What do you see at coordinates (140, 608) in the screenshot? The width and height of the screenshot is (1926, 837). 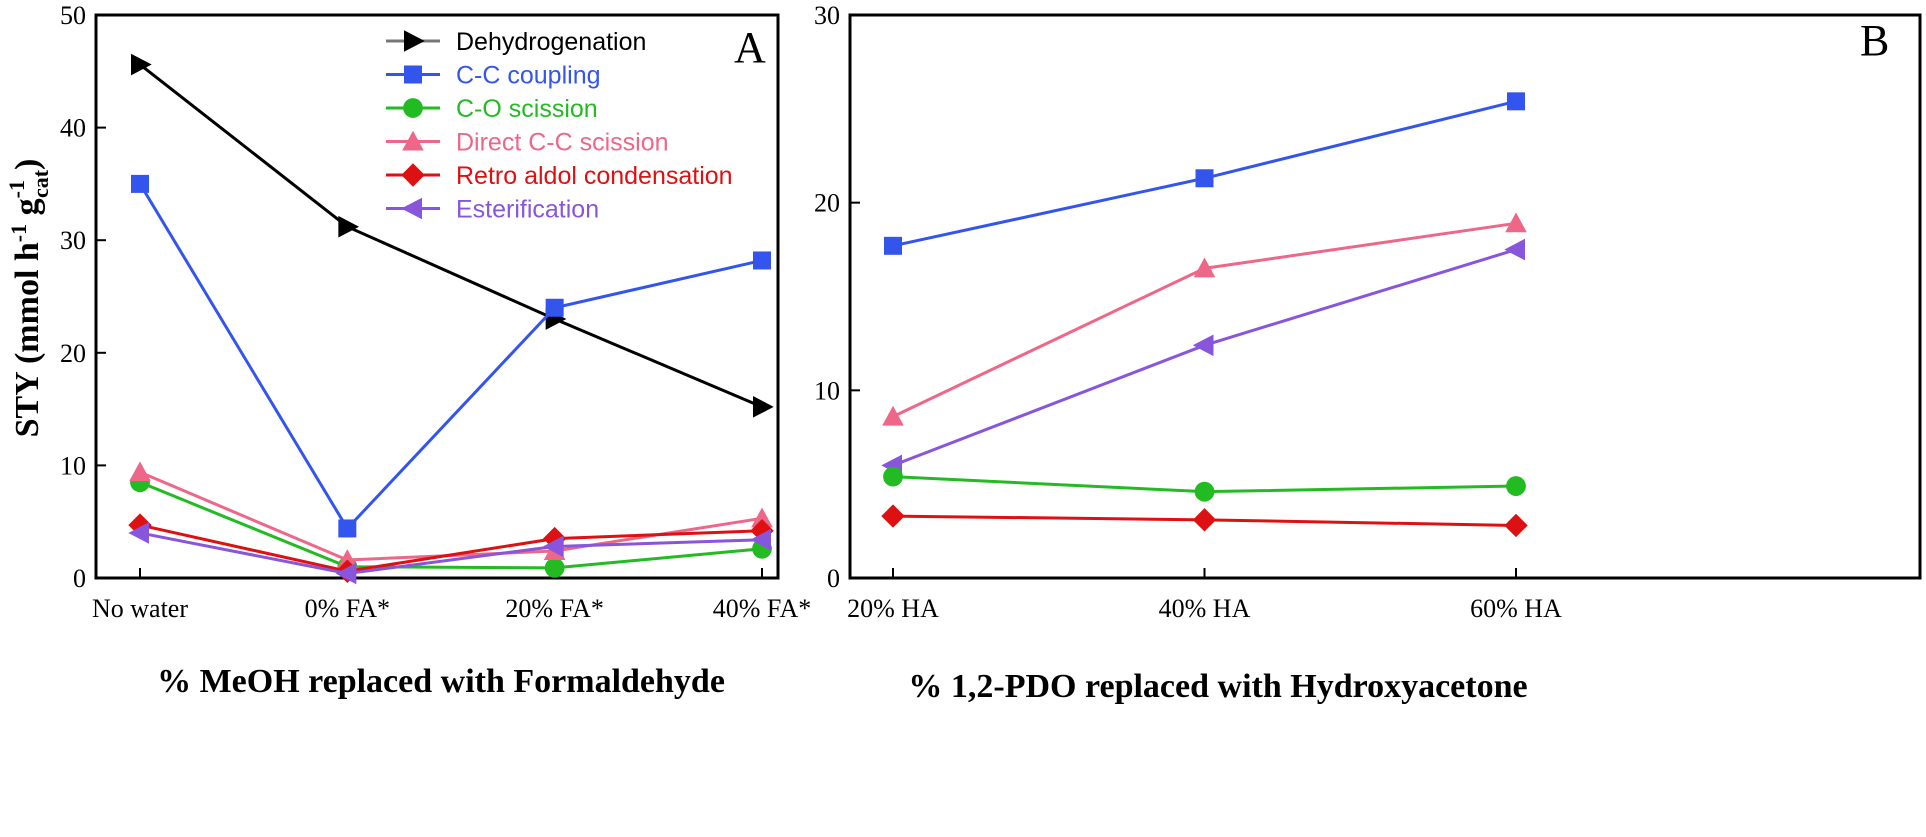 I see `x-tick-label: No water` at bounding box center [140, 608].